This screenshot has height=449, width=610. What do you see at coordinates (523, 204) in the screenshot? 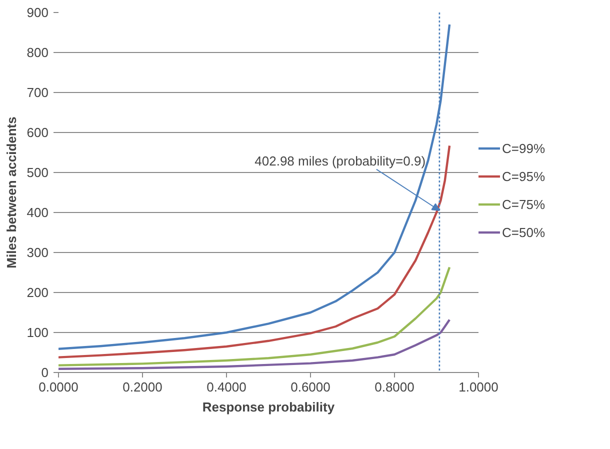
I see `legend-label: C=75%` at bounding box center [523, 204].